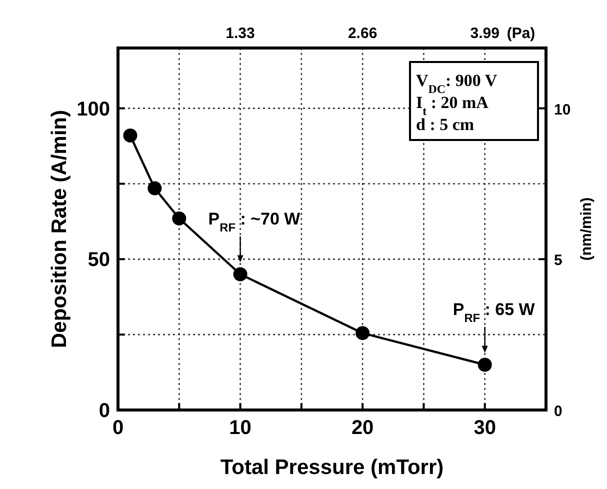  I want to click on y2-axis-title: (nm/min), so click(586, 229).